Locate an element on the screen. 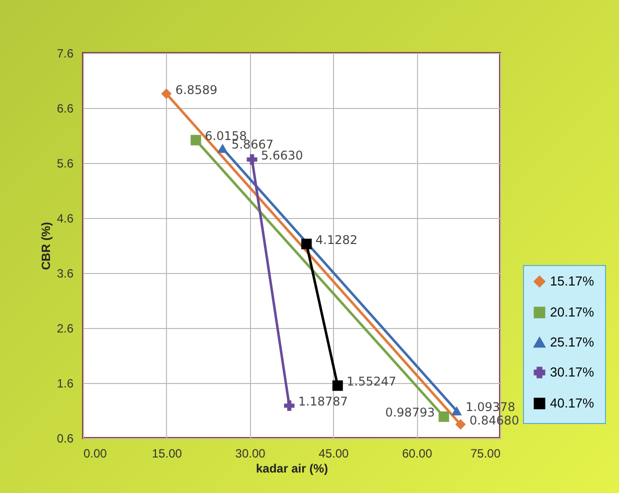 The image size is (619, 493). x-tick-label: 0.00 is located at coordinates (96, 453).